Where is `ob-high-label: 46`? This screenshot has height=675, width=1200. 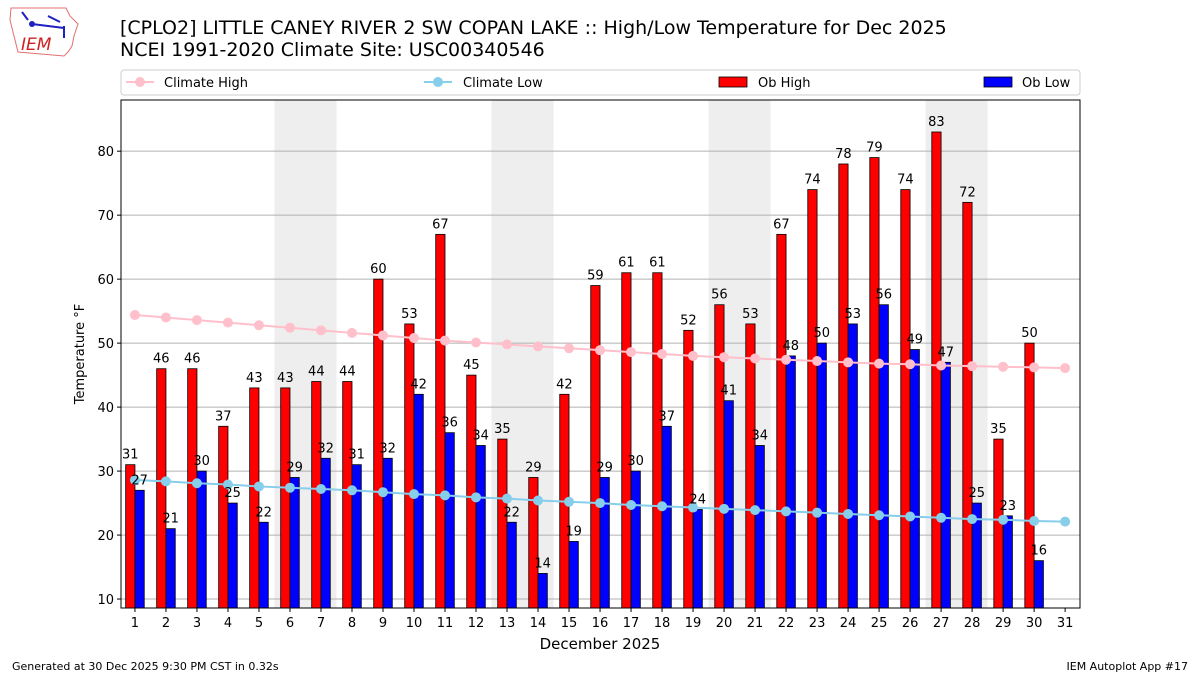
ob-high-label: 46 is located at coordinates (161, 359).